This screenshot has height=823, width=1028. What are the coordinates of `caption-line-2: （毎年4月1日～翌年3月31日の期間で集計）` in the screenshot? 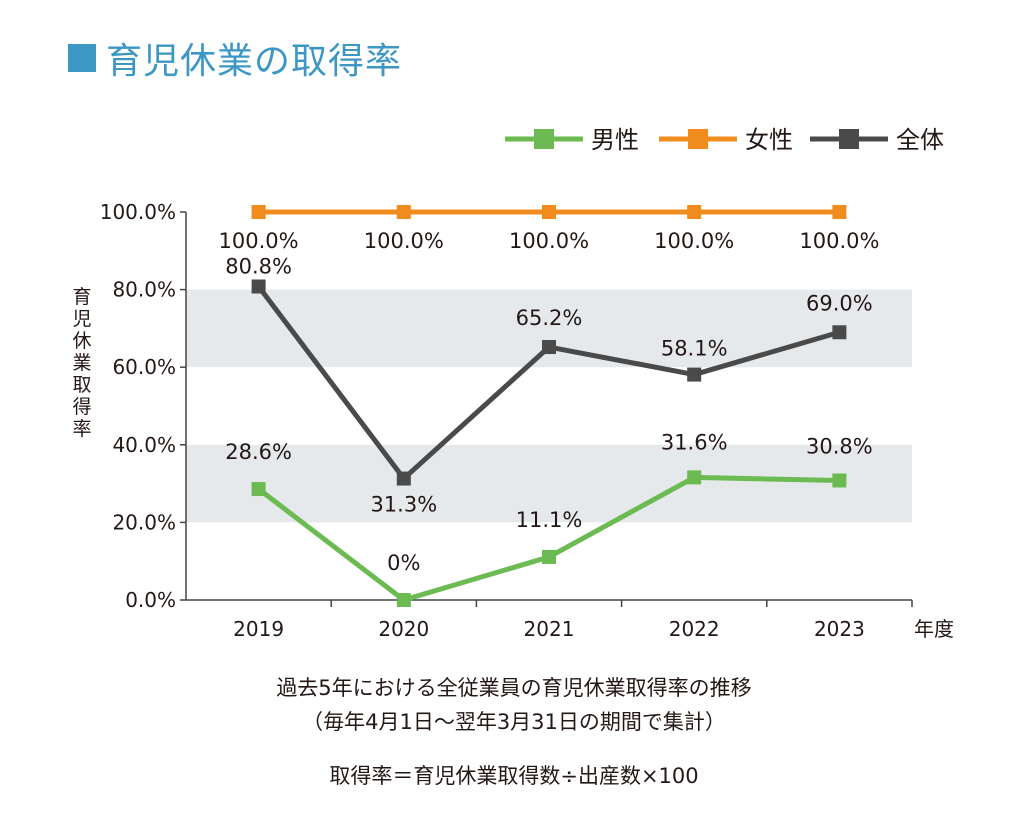 It's located at (514, 722).